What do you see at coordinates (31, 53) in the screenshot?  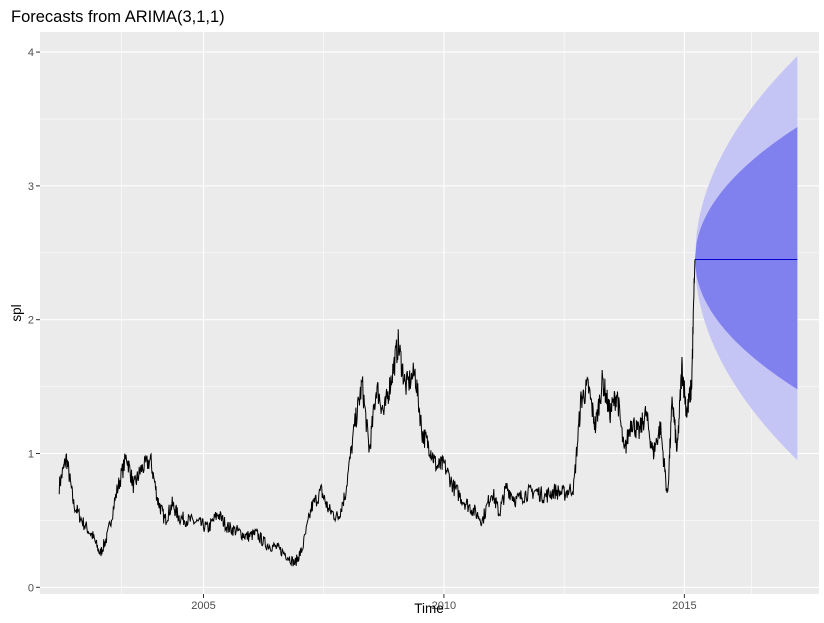 I see `y-tick-label: 4` at bounding box center [31, 53].